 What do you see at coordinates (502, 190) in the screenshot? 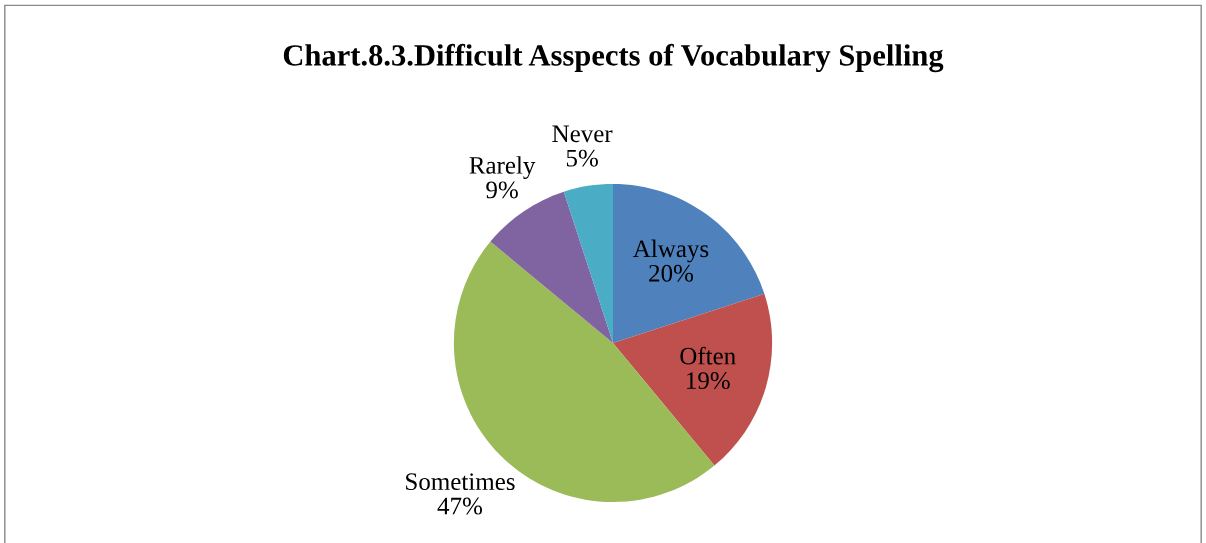
I see `data-label: 9%` at bounding box center [502, 190].